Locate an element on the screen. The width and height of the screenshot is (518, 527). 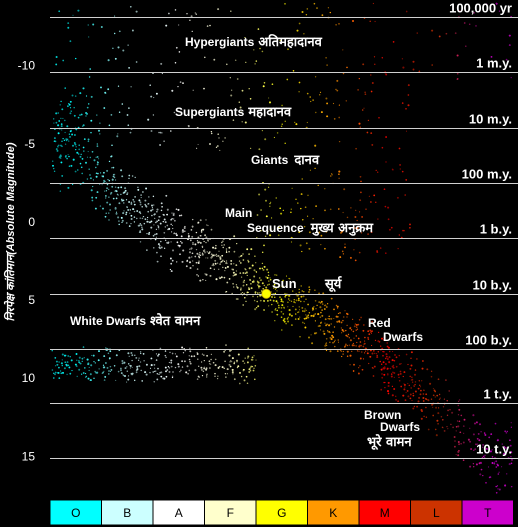
lifetime-label: 100 b.y. is located at coordinates (488, 340).